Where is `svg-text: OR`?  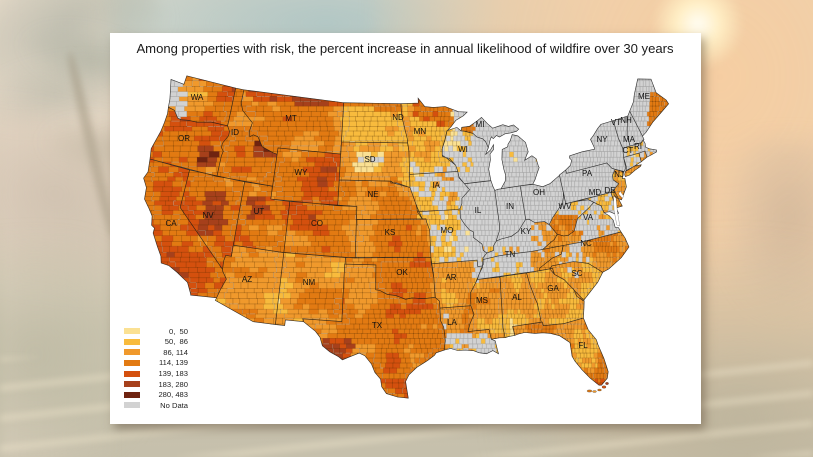 svg-text: OR is located at coordinates (184, 138).